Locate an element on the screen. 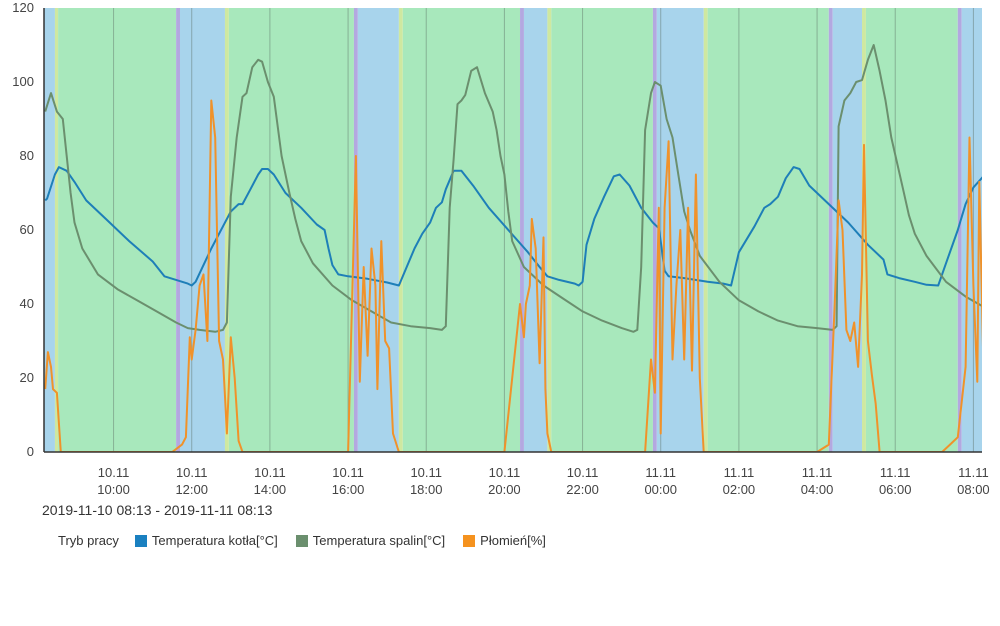 Image resolution: width=1000 pixels, height=626 pixels. legend-swatch-flue-temp is located at coordinates (301, 540).